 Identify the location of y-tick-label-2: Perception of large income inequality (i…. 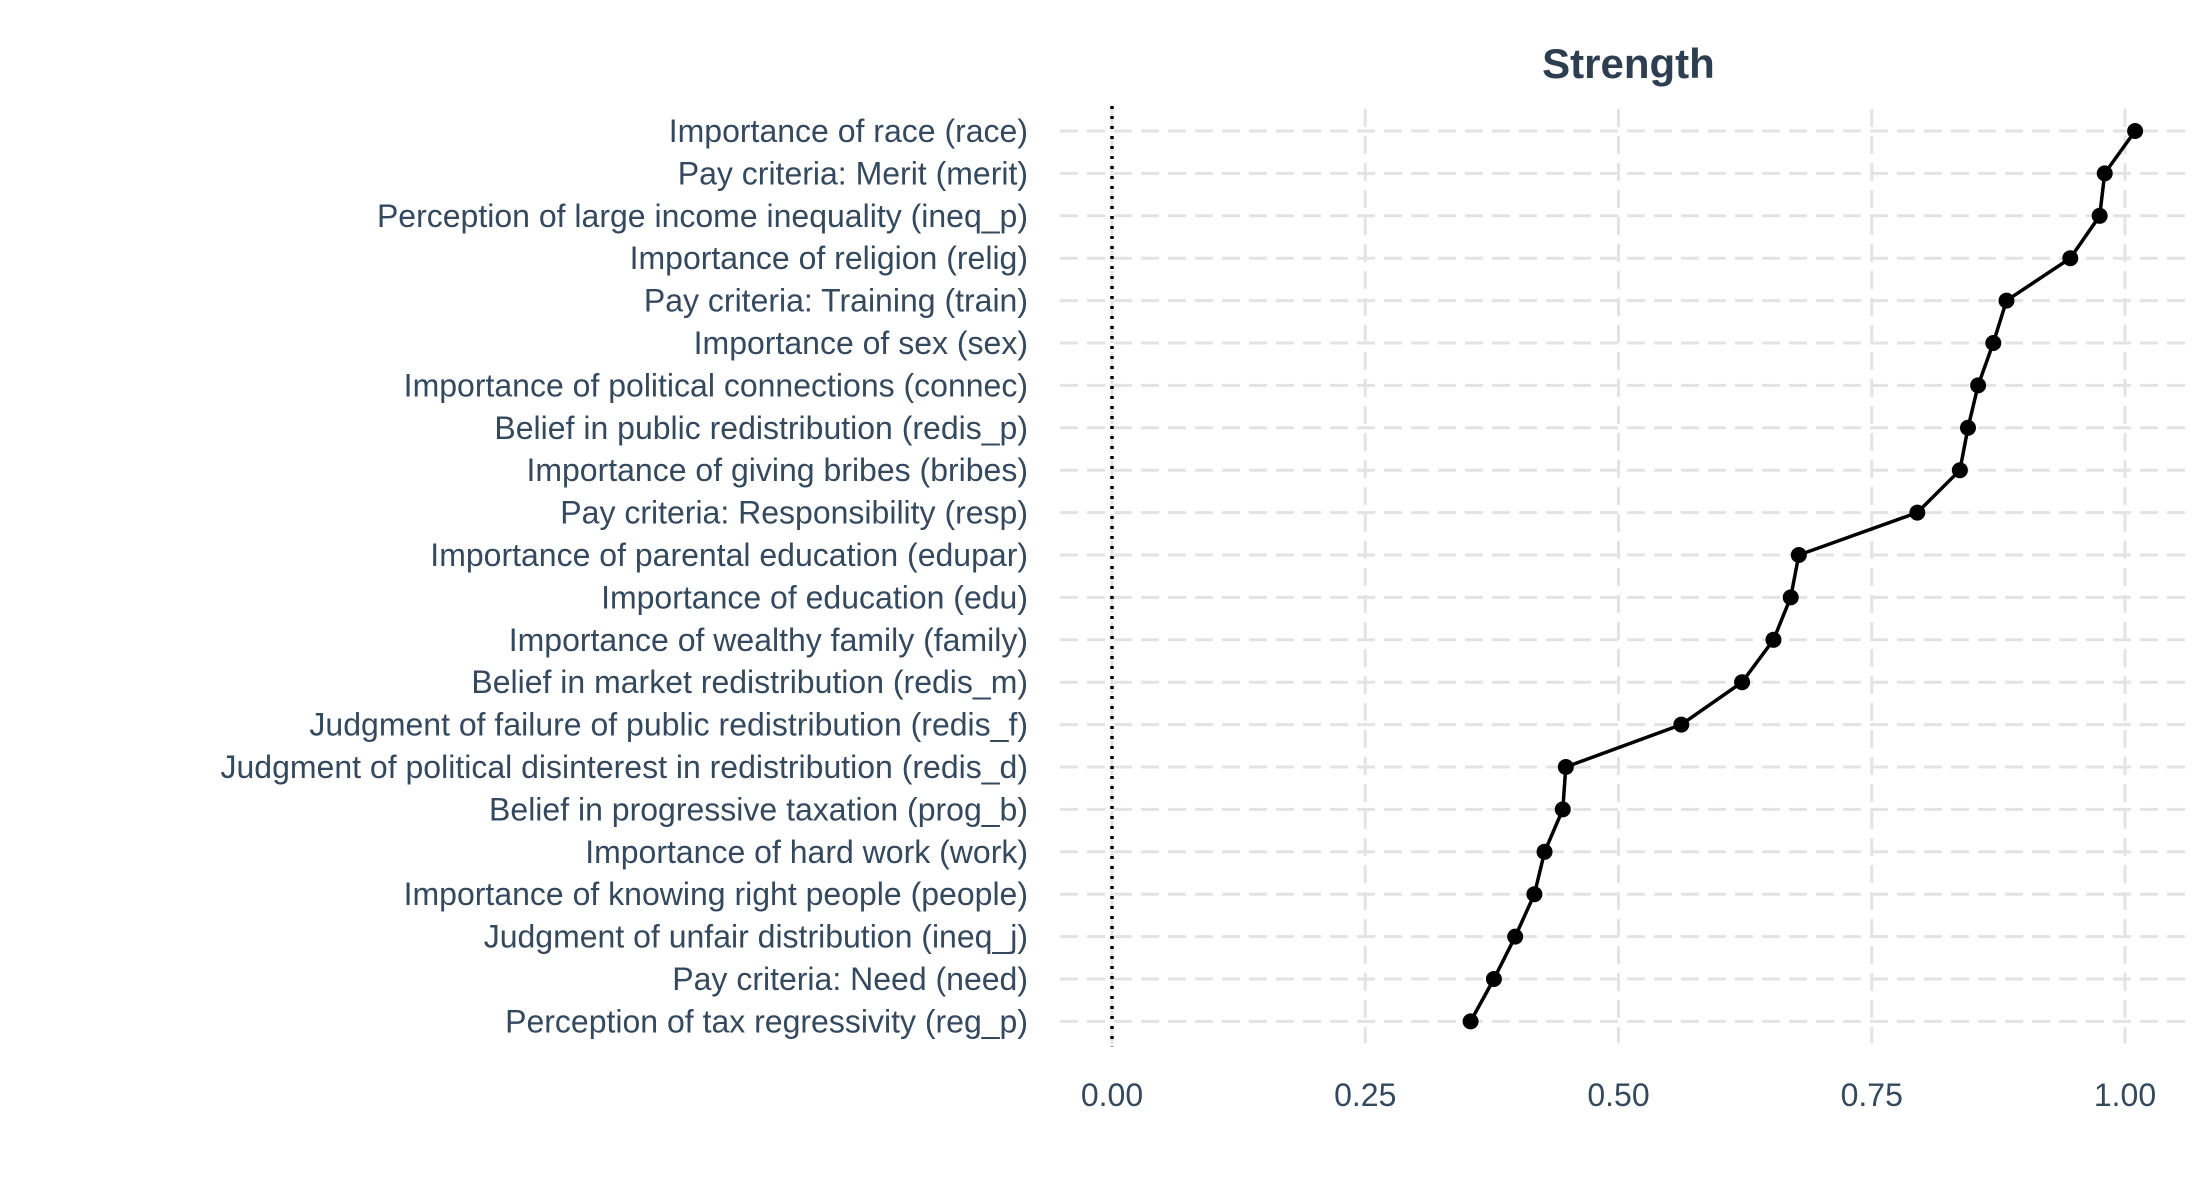
(702, 216).